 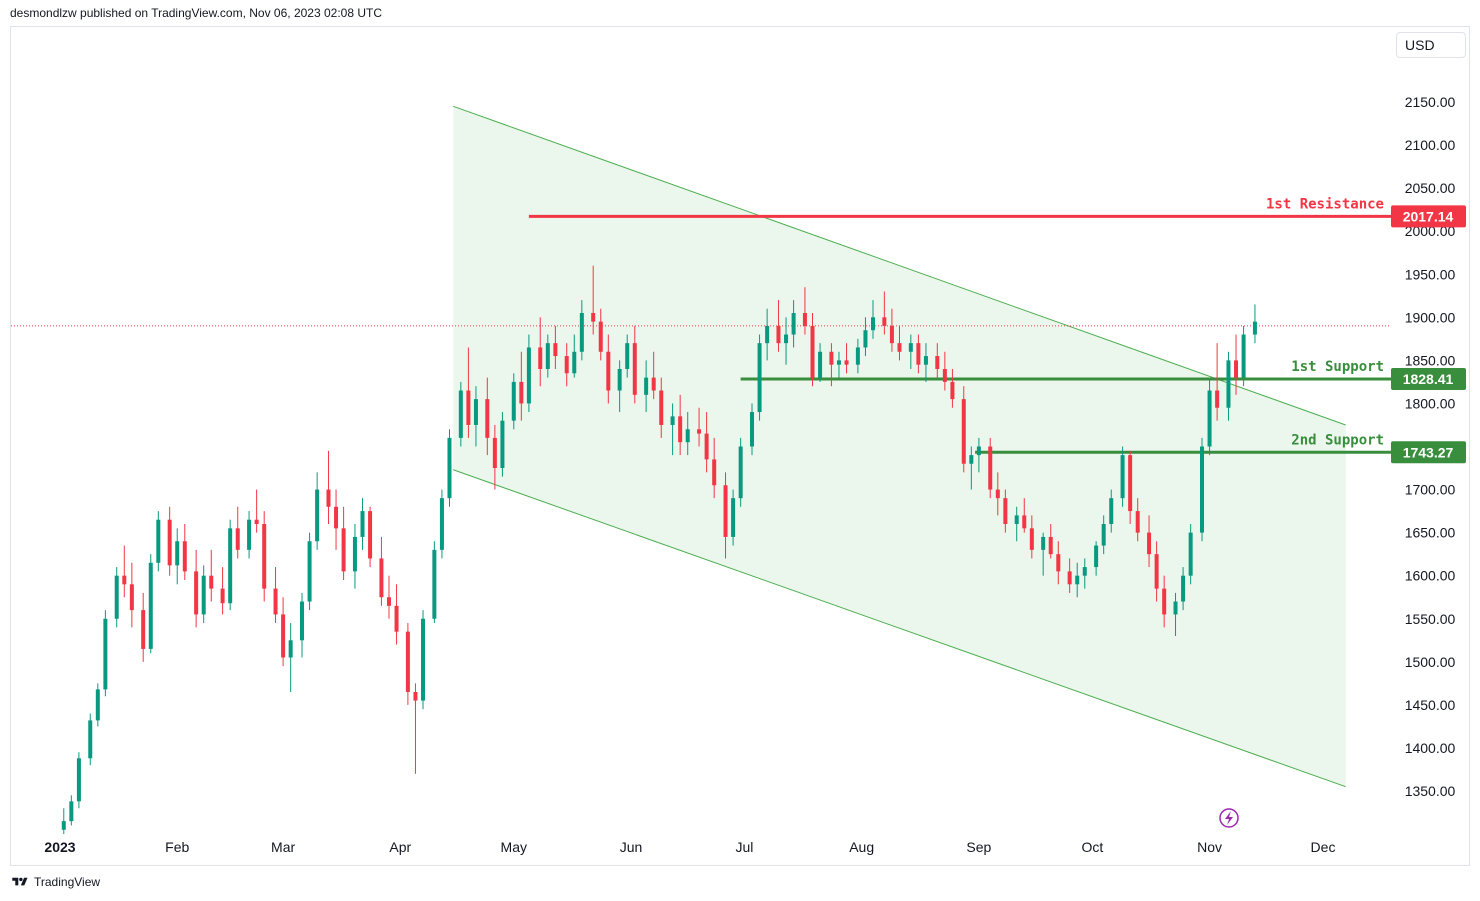 I want to click on price-tick-label: 1700.00, so click(x=1430, y=490).